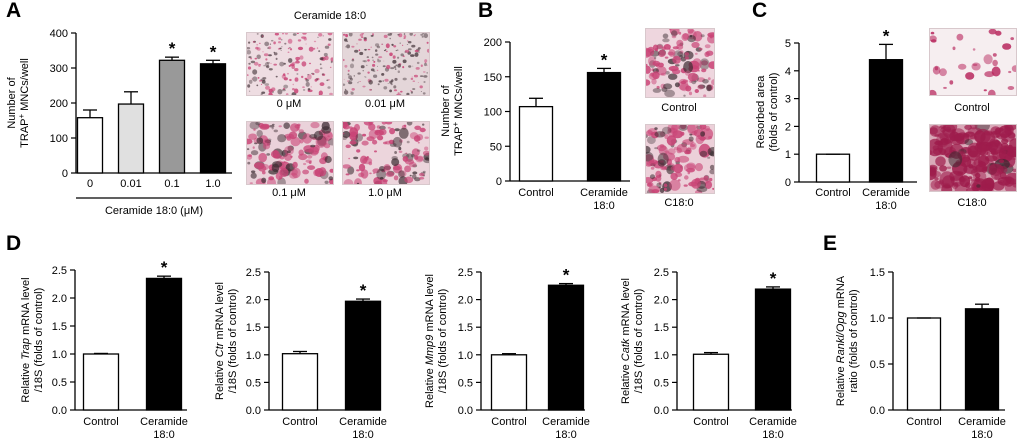 The image size is (1020, 447). What do you see at coordinates (459, 140) in the screenshot?
I see `y-axis-title-part: TRAP` at bounding box center [459, 140].